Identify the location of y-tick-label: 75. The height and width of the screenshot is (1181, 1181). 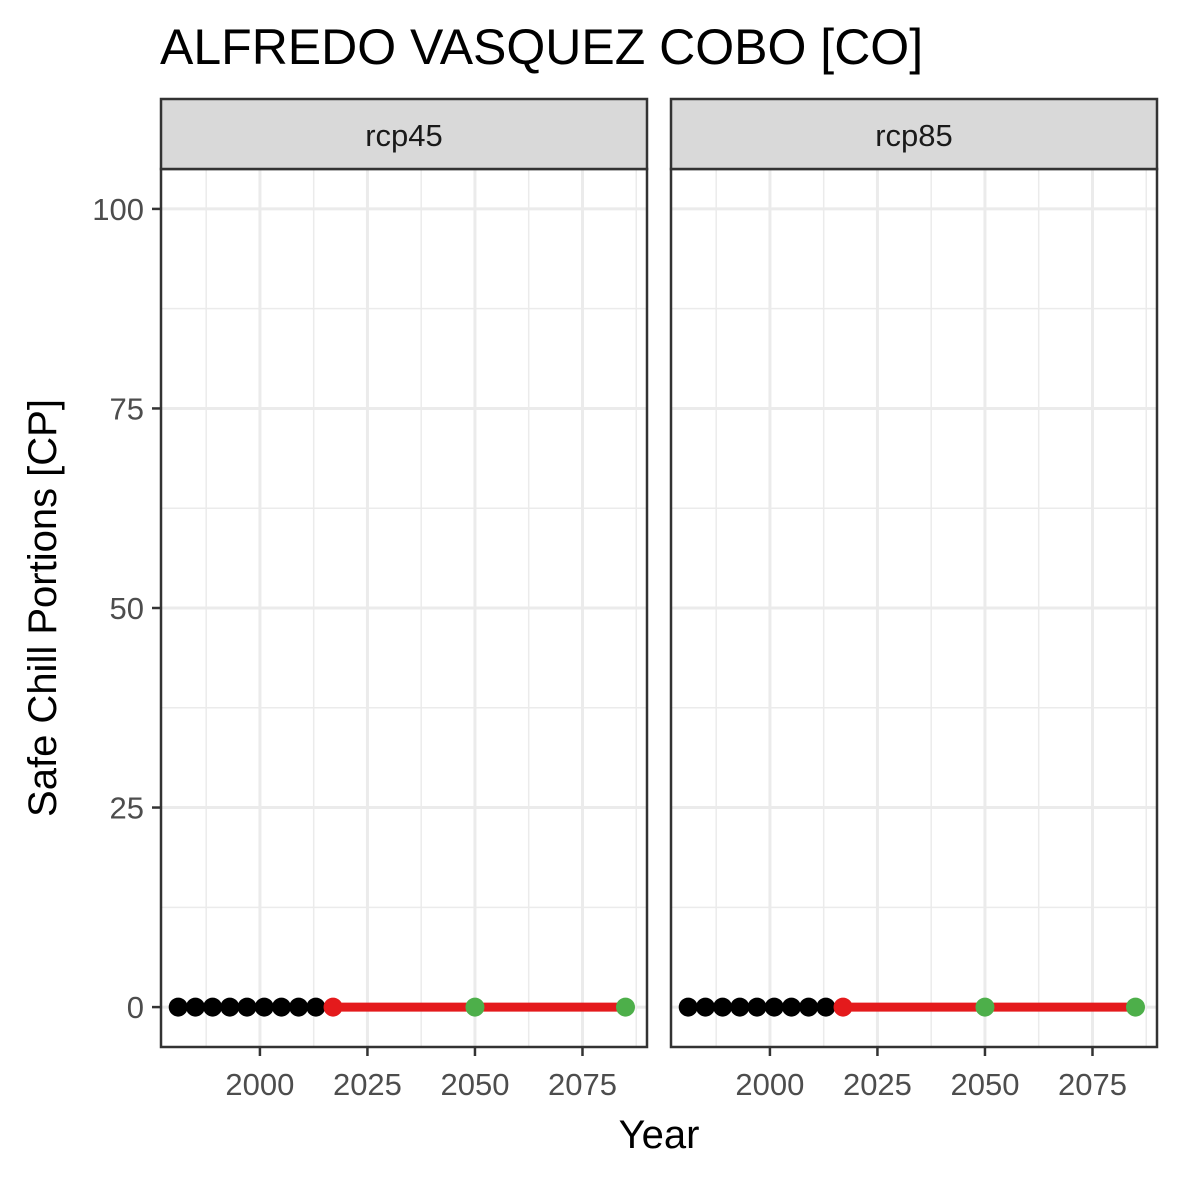
(127, 408).